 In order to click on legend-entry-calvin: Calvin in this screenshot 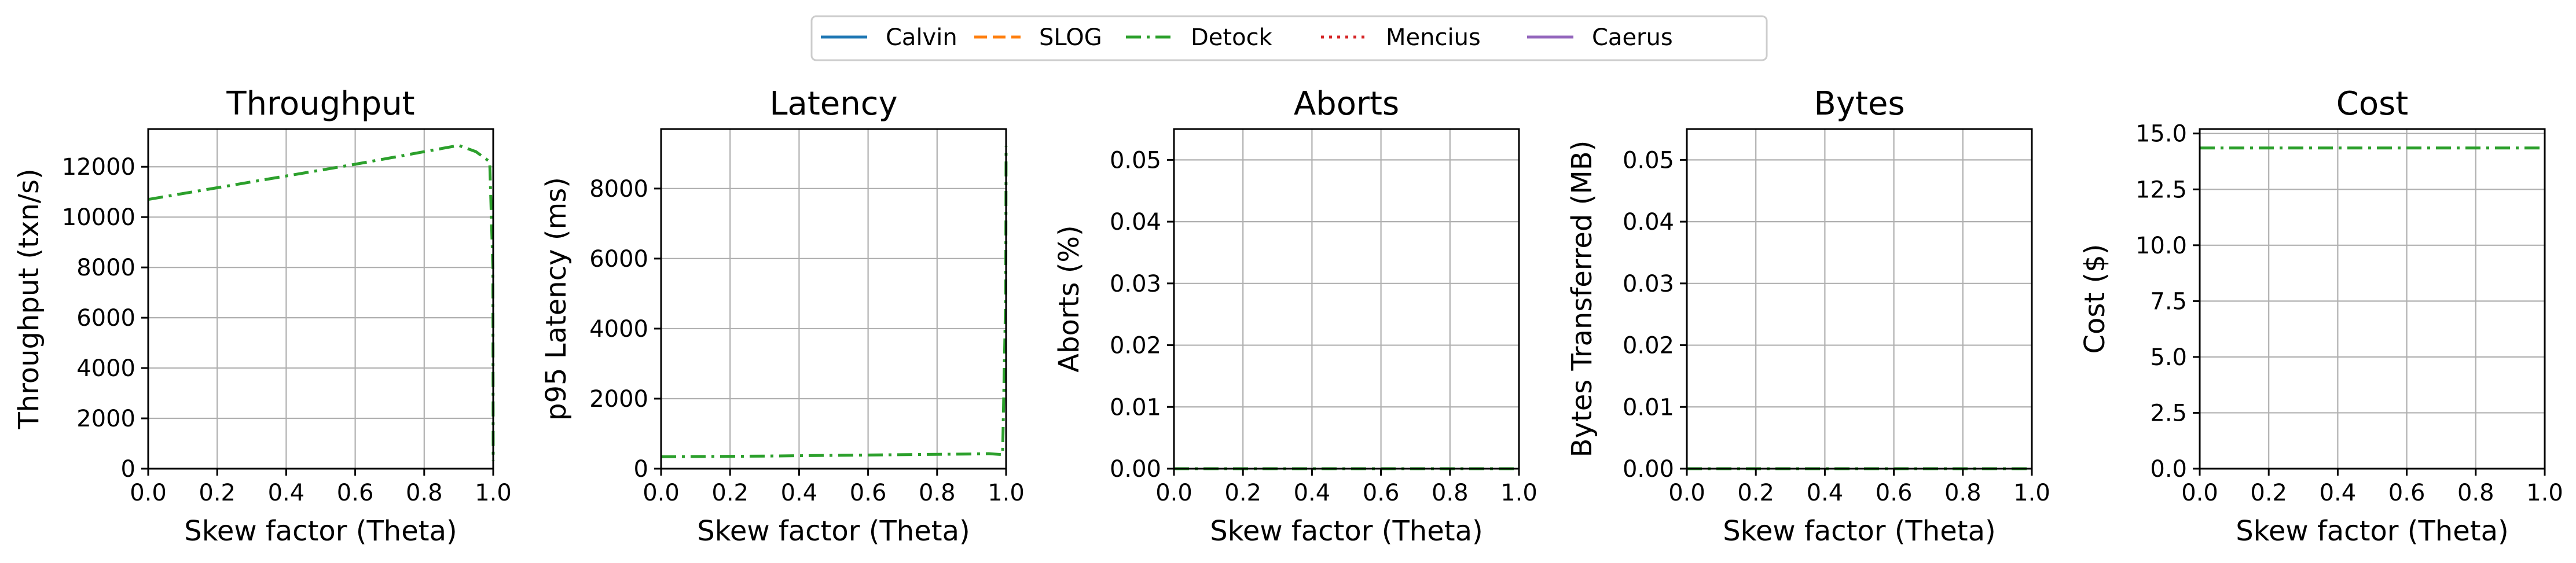, I will do `click(889, 37)`.